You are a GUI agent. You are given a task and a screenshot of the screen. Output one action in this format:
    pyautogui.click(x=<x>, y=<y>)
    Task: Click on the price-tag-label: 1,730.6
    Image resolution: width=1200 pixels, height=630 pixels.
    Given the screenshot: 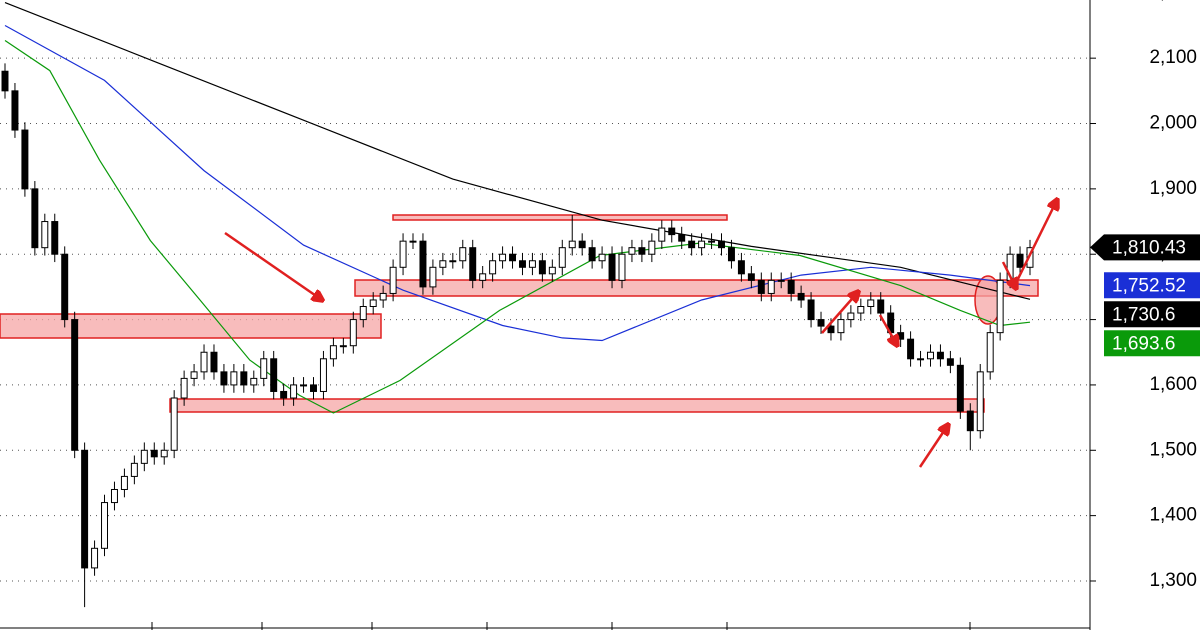 What is the action you would take?
    pyautogui.click(x=1143, y=314)
    